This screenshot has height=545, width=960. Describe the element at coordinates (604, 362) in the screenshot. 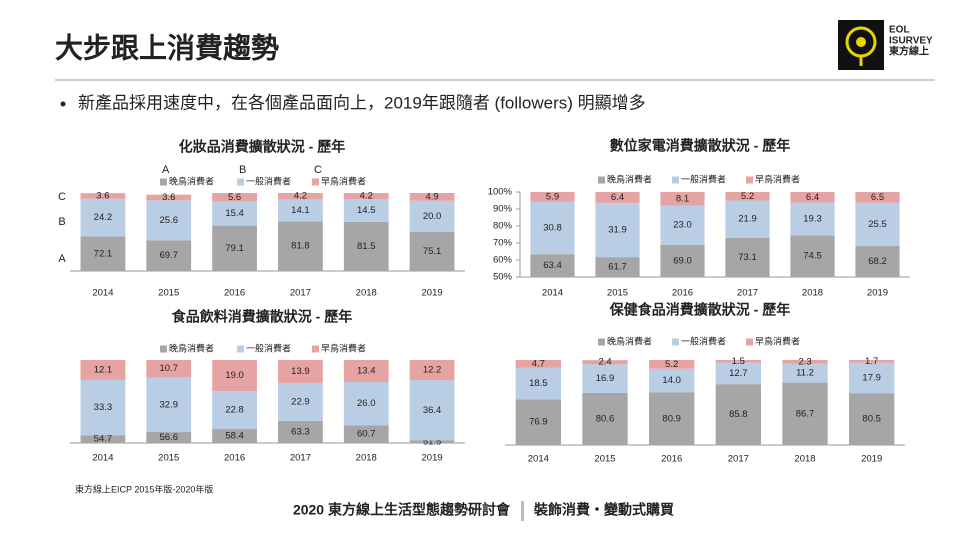

I see `data-label: 2.4` at that location.